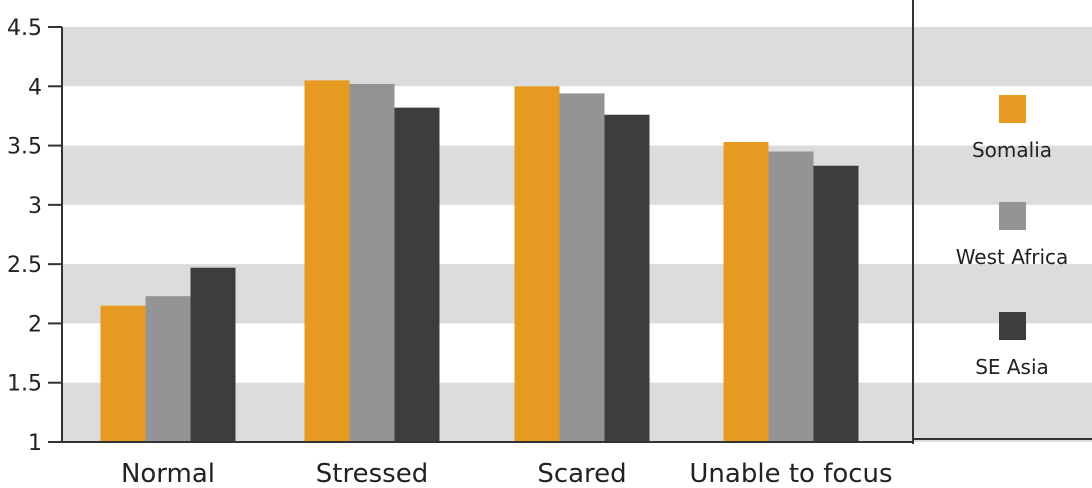 This screenshot has width=1092, height=488. What do you see at coordinates (581, 473) in the screenshot?
I see `x-category-label: Scared` at bounding box center [581, 473].